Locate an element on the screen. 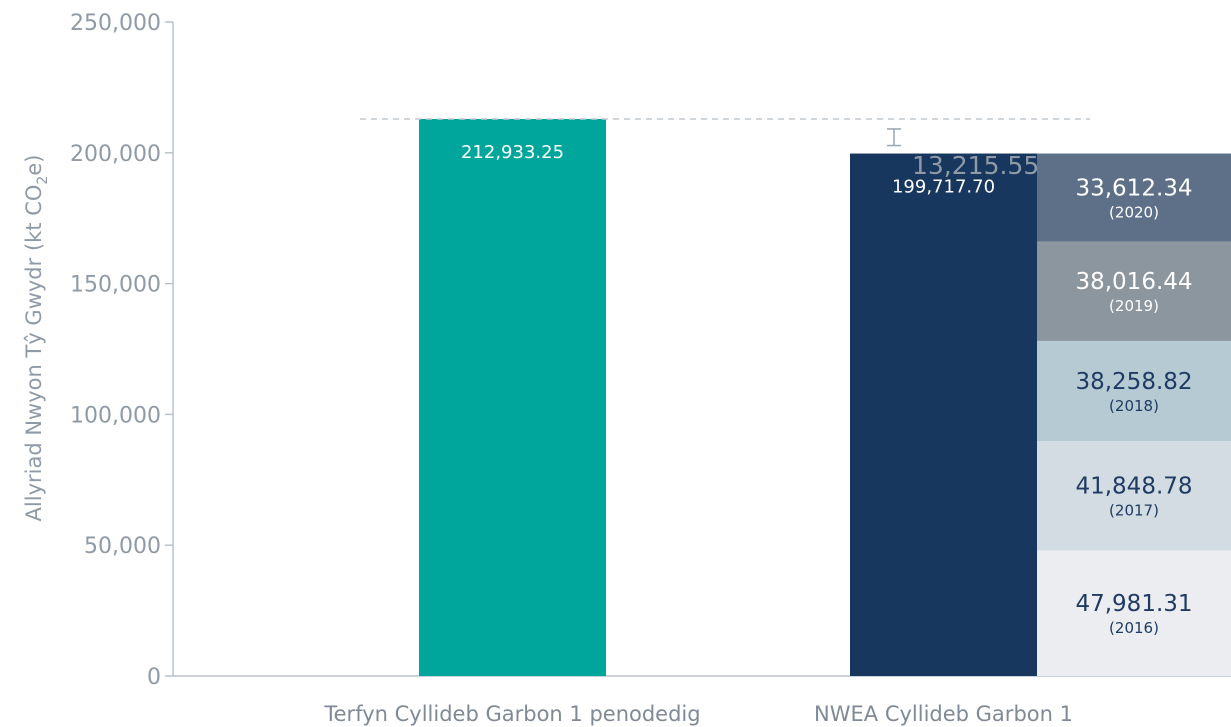 The width and height of the screenshot is (1231, 727). stack-segment-value: 41,848.78 is located at coordinates (1133, 487).